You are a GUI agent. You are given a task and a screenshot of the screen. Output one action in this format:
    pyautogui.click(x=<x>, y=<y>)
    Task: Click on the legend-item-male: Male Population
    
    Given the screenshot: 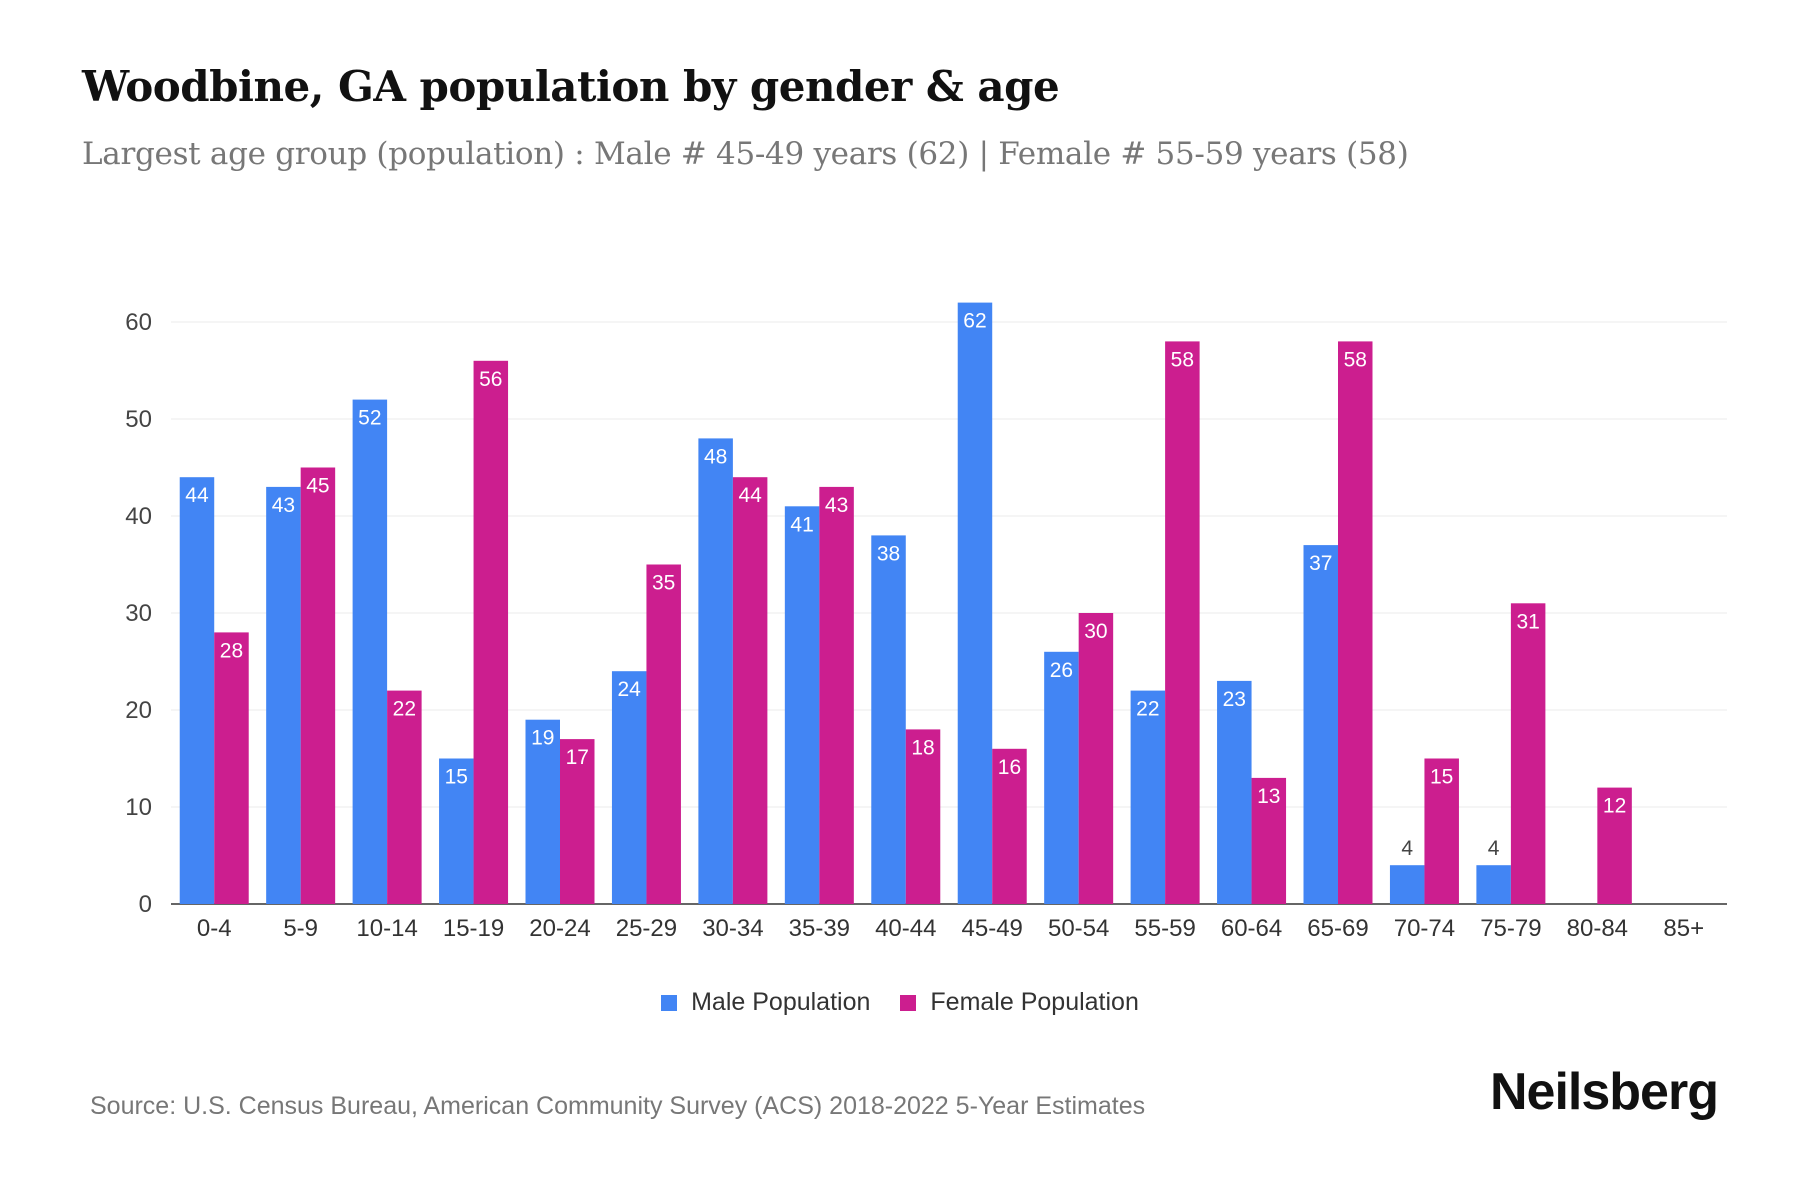 What is the action you would take?
    pyautogui.click(x=765, y=1002)
    